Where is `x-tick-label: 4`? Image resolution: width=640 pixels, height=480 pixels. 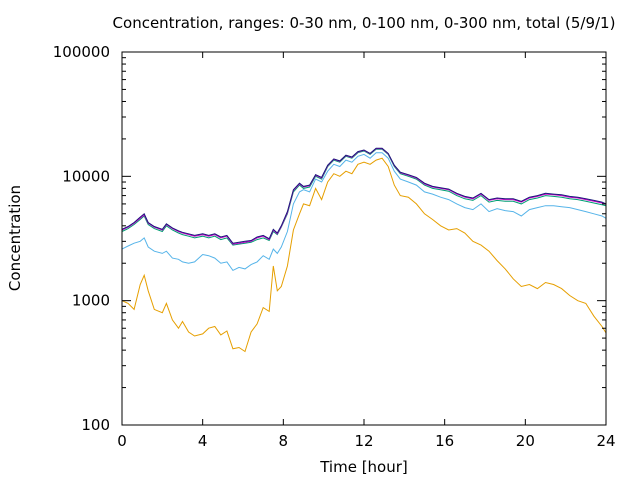
x-tick-label: 4 is located at coordinates (203, 441).